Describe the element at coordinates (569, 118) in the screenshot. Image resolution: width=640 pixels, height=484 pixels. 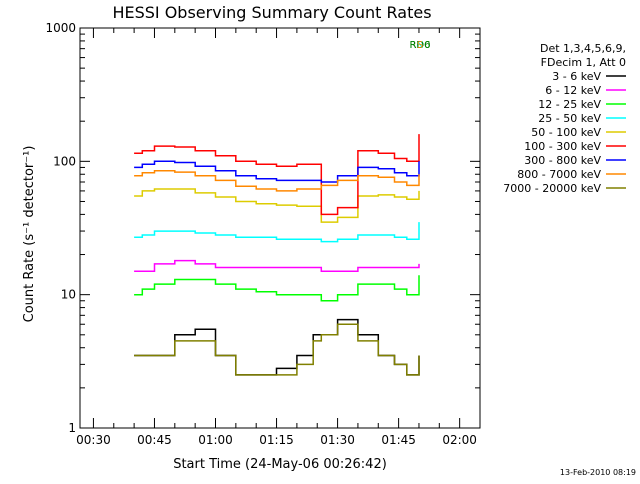
I see `legend-entry-label: 25 - 50 keV` at that location.